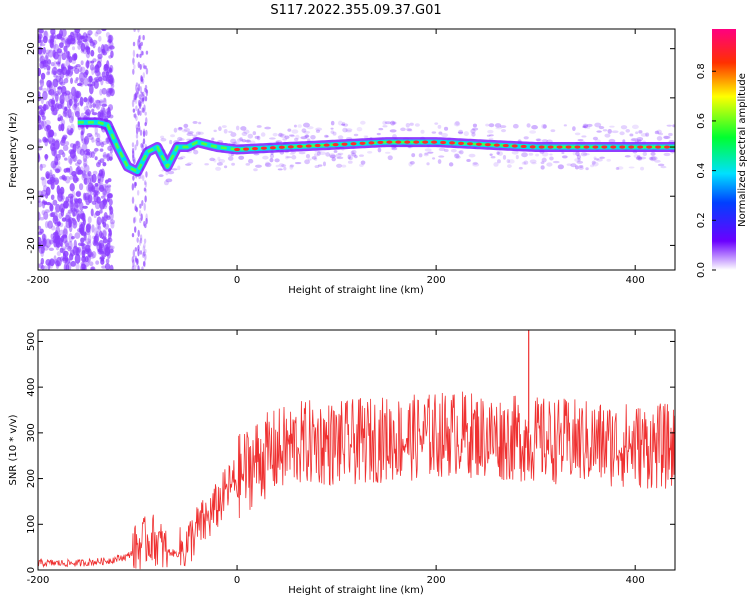 The height and width of the screenshot is (604, 750). Describe the element at coordinates (635, 580) in the screenshot. I see `snr-x-tick-label: 400` at that location.